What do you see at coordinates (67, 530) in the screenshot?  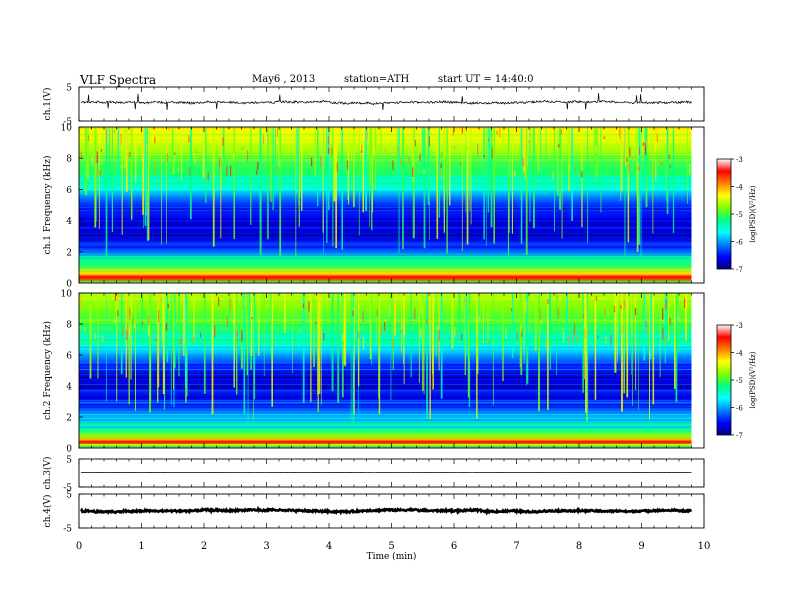 I see `y-tick-label: -5` at bounding box center [67, 530].